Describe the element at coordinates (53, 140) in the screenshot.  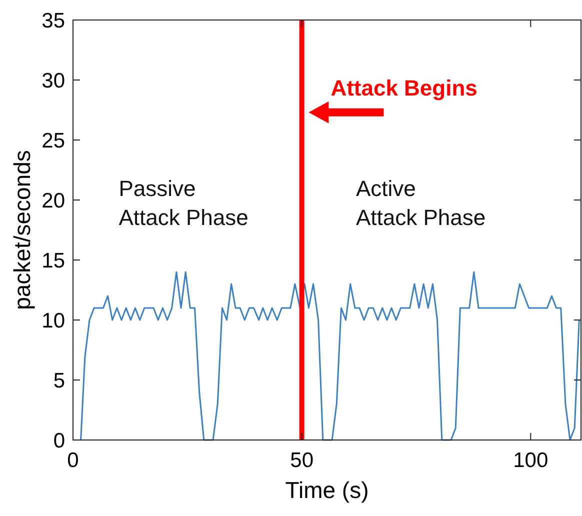
I see `y-tick-label: 25` at that location.